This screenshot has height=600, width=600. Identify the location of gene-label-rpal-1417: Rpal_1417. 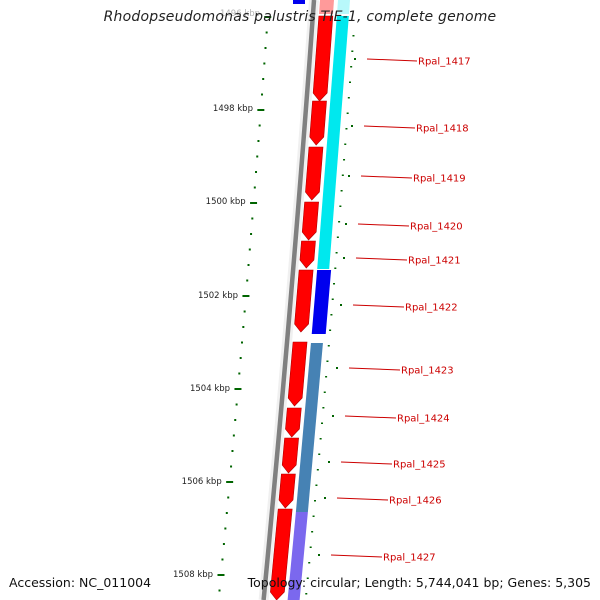
(444, 62).